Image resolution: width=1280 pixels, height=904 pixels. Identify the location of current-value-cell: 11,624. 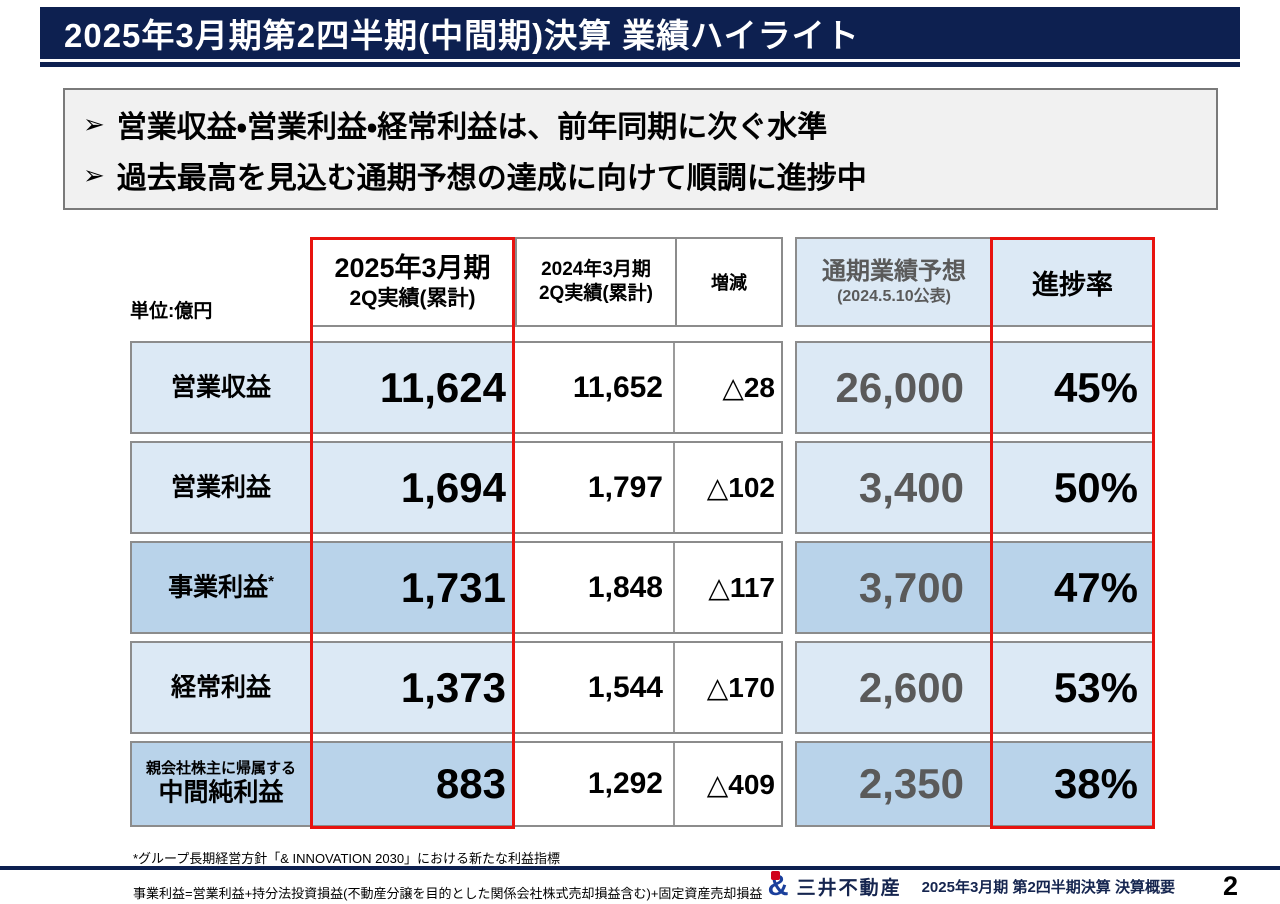
(412, 387).